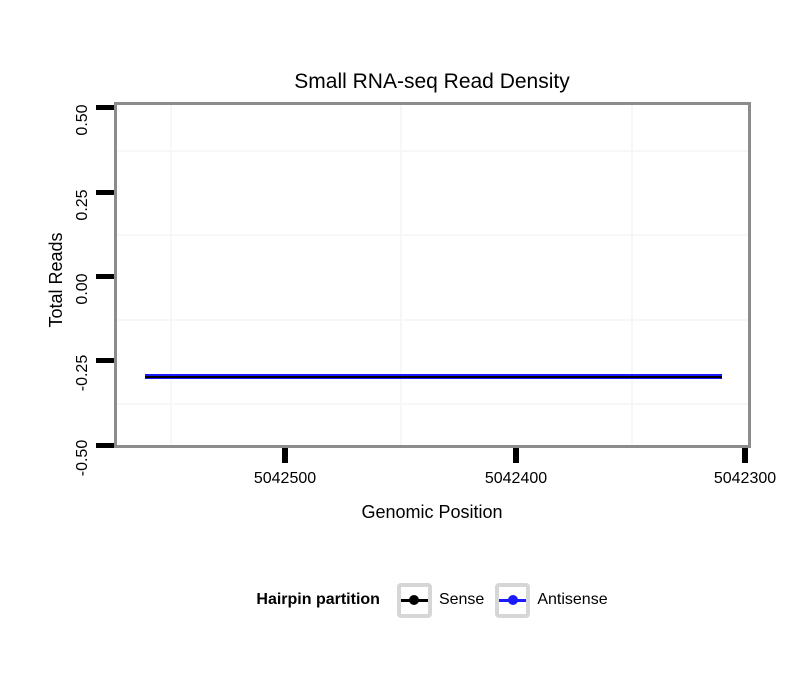  I want to click on legend-key-antisense, so click(513, 600).